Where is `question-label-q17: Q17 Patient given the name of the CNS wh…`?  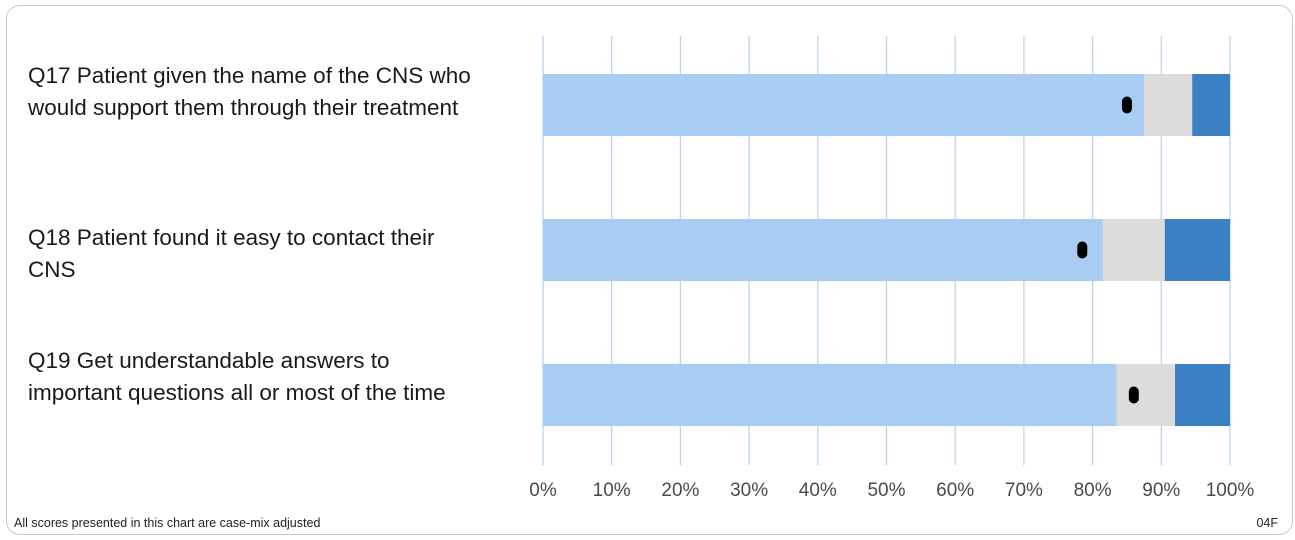
question-label-q17: Q17 Patient given the name of the CNS wh… is located at coordinates (249, 91).